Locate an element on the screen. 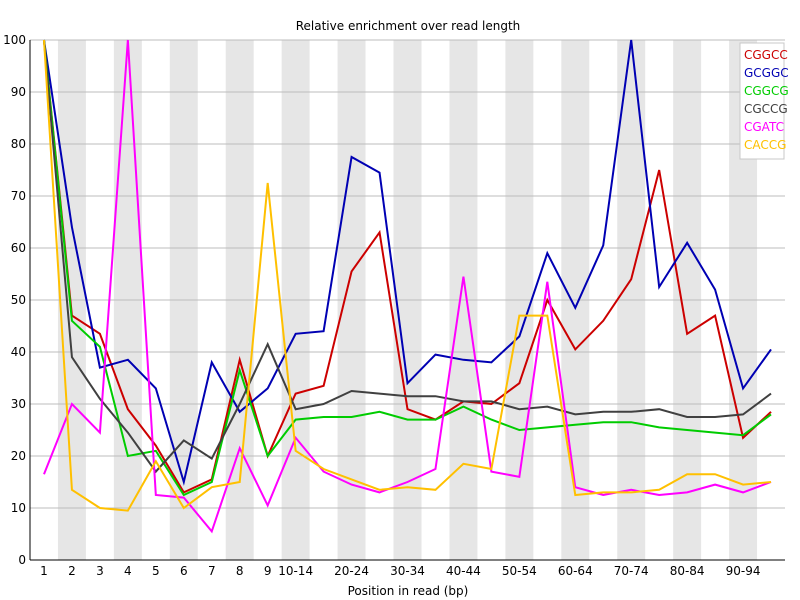 The height and width of the screenshot is (600, 800). x-tick-label: 30-34 is located at coordinates (407, 571).